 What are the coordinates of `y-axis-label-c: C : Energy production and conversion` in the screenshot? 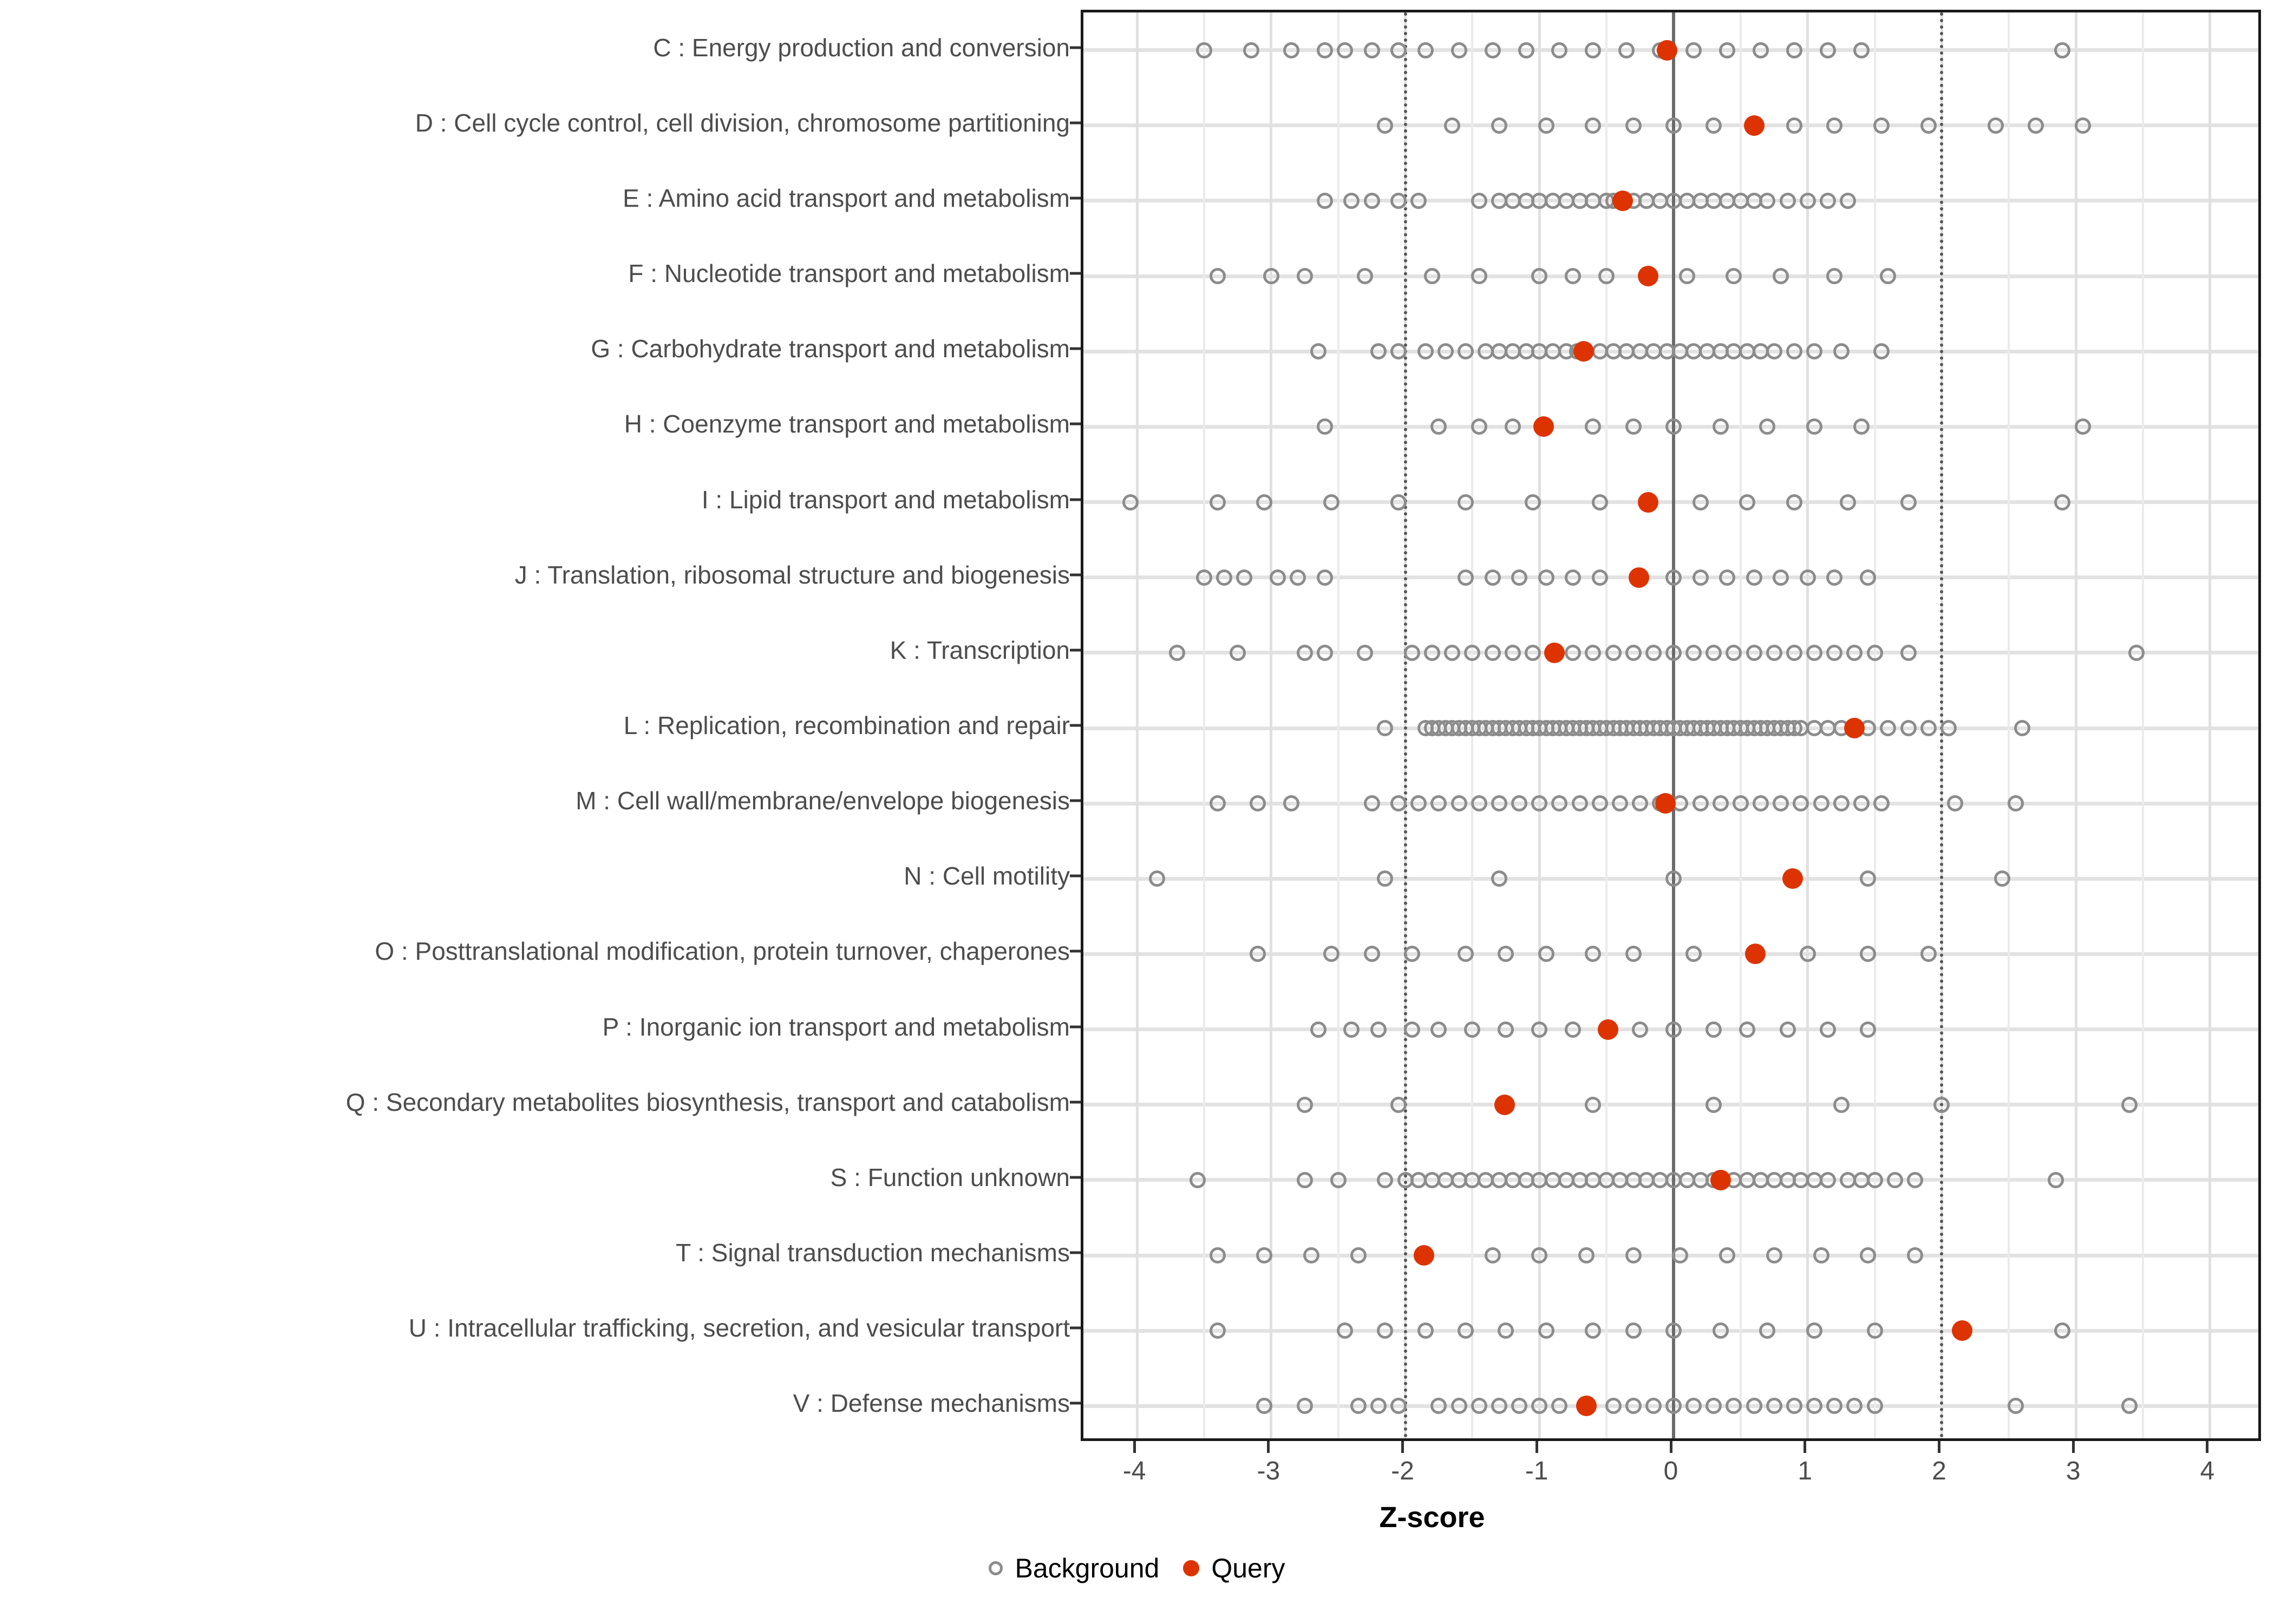 It's located at (862, 47).